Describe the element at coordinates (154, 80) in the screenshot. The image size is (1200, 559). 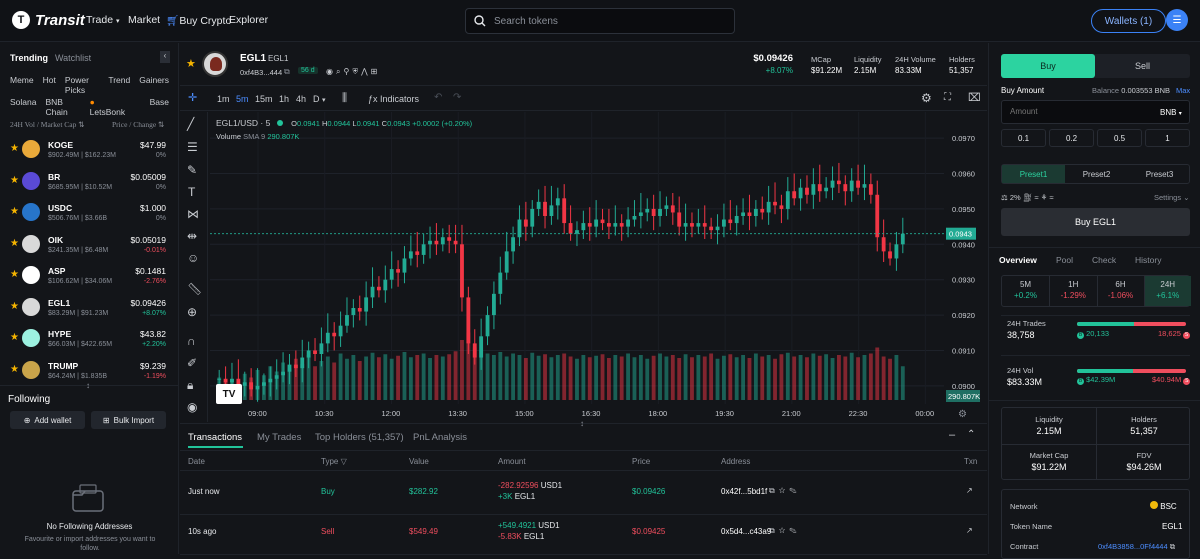
I see `filter-gainers: Gainers` at that location.